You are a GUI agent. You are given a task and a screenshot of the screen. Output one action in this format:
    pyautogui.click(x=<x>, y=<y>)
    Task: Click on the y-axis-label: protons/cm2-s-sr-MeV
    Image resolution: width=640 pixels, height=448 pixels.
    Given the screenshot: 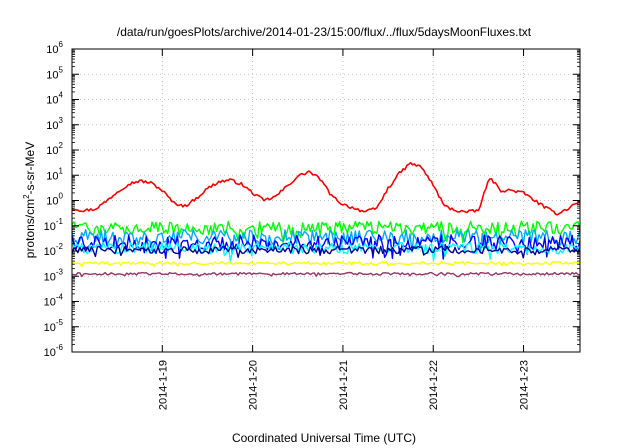 What is the action you would take?
    pyautogui.click(x=29, y=200)
    